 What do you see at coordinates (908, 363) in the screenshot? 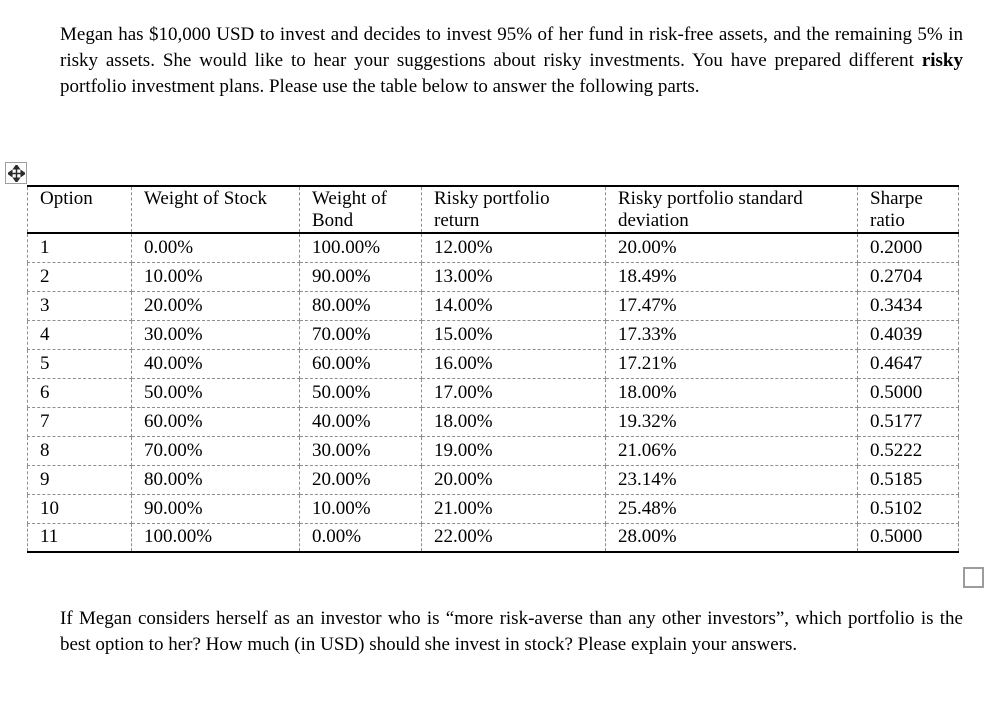
I see `table-cell: 0.4647` at bounding box center [908, 363].